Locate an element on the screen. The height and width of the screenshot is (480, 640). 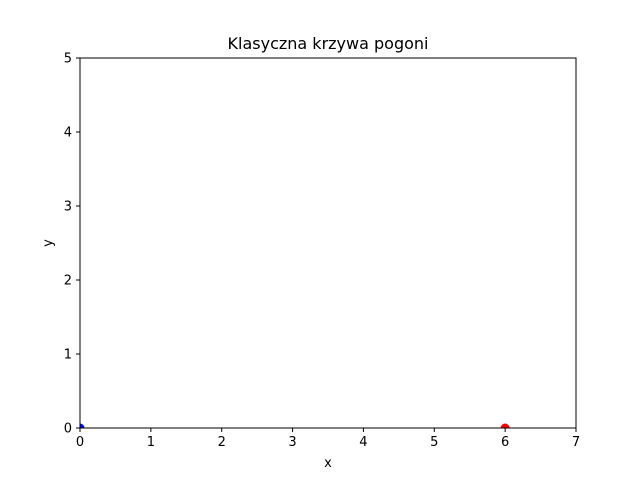
x-axis: 0 1 2 3 4 5 6 7 is located at coordinates (328, 439).